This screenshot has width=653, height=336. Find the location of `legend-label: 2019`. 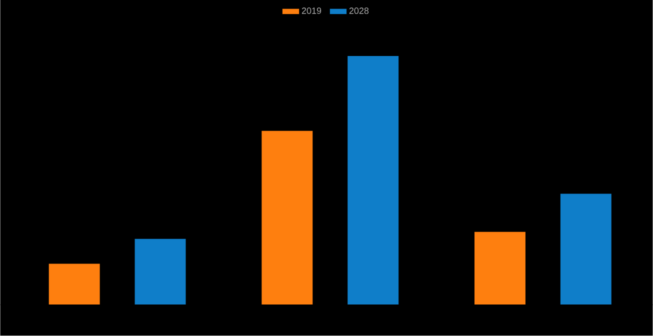

legend-label: 2019 is located at coordinates (312, 11).